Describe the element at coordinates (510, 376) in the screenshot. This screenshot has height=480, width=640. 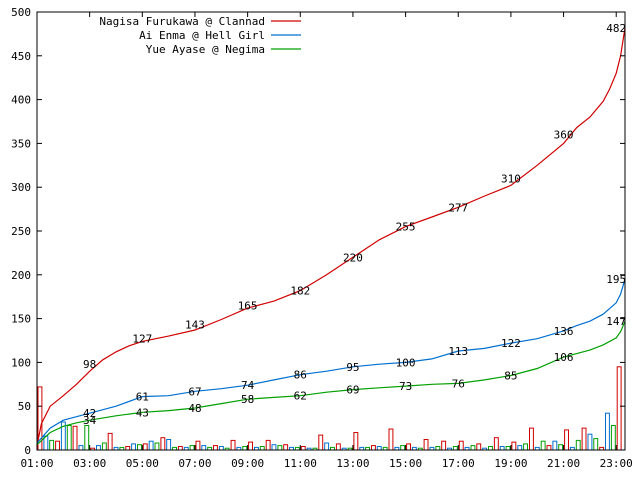
I see `data-label: 85` at that location.